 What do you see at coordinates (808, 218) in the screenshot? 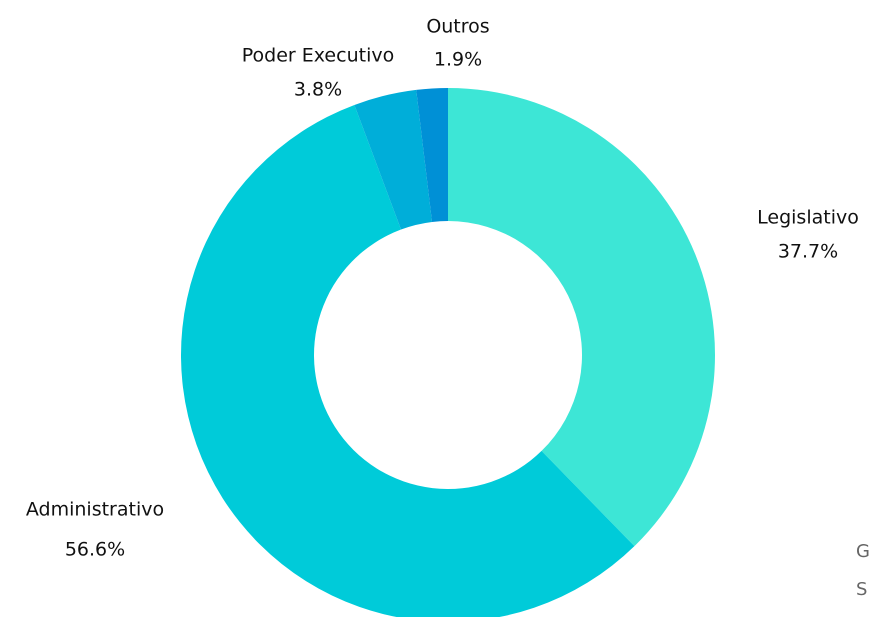
I see `slice-label: Legislativo` at bounding box center [808, 218].